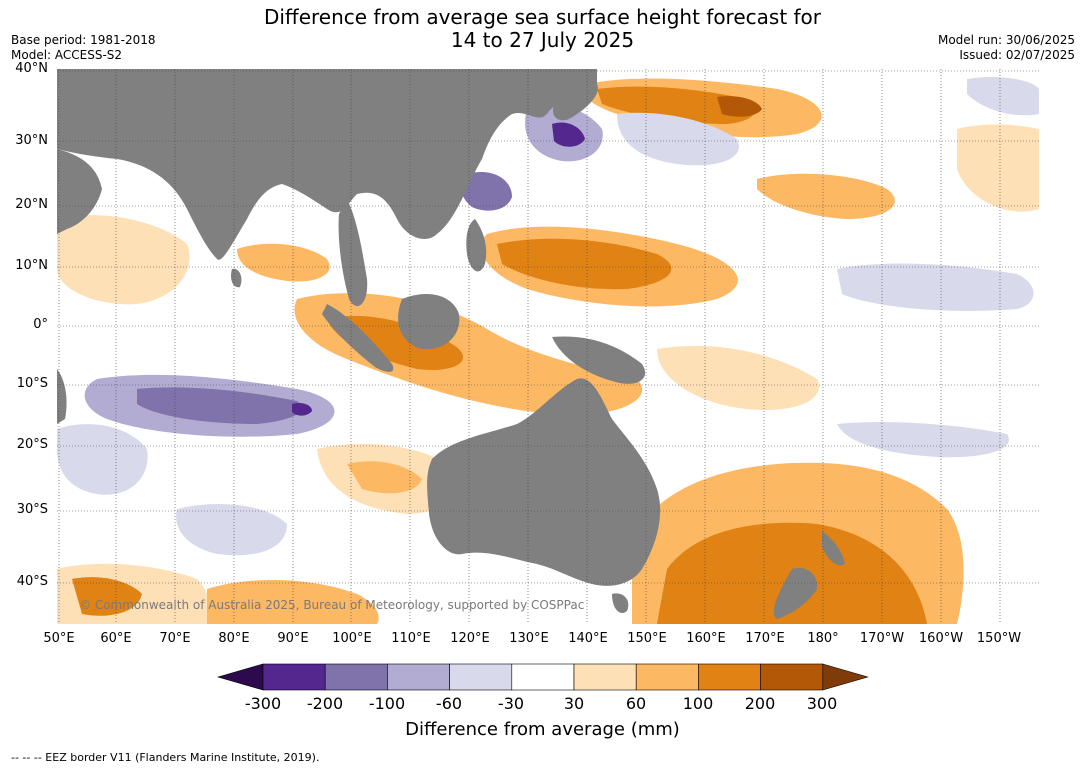 Image resolution: width=1085 pixels, height=770 pixels. I want to click on colorbar-tick-300: 300, so click(822, 703).